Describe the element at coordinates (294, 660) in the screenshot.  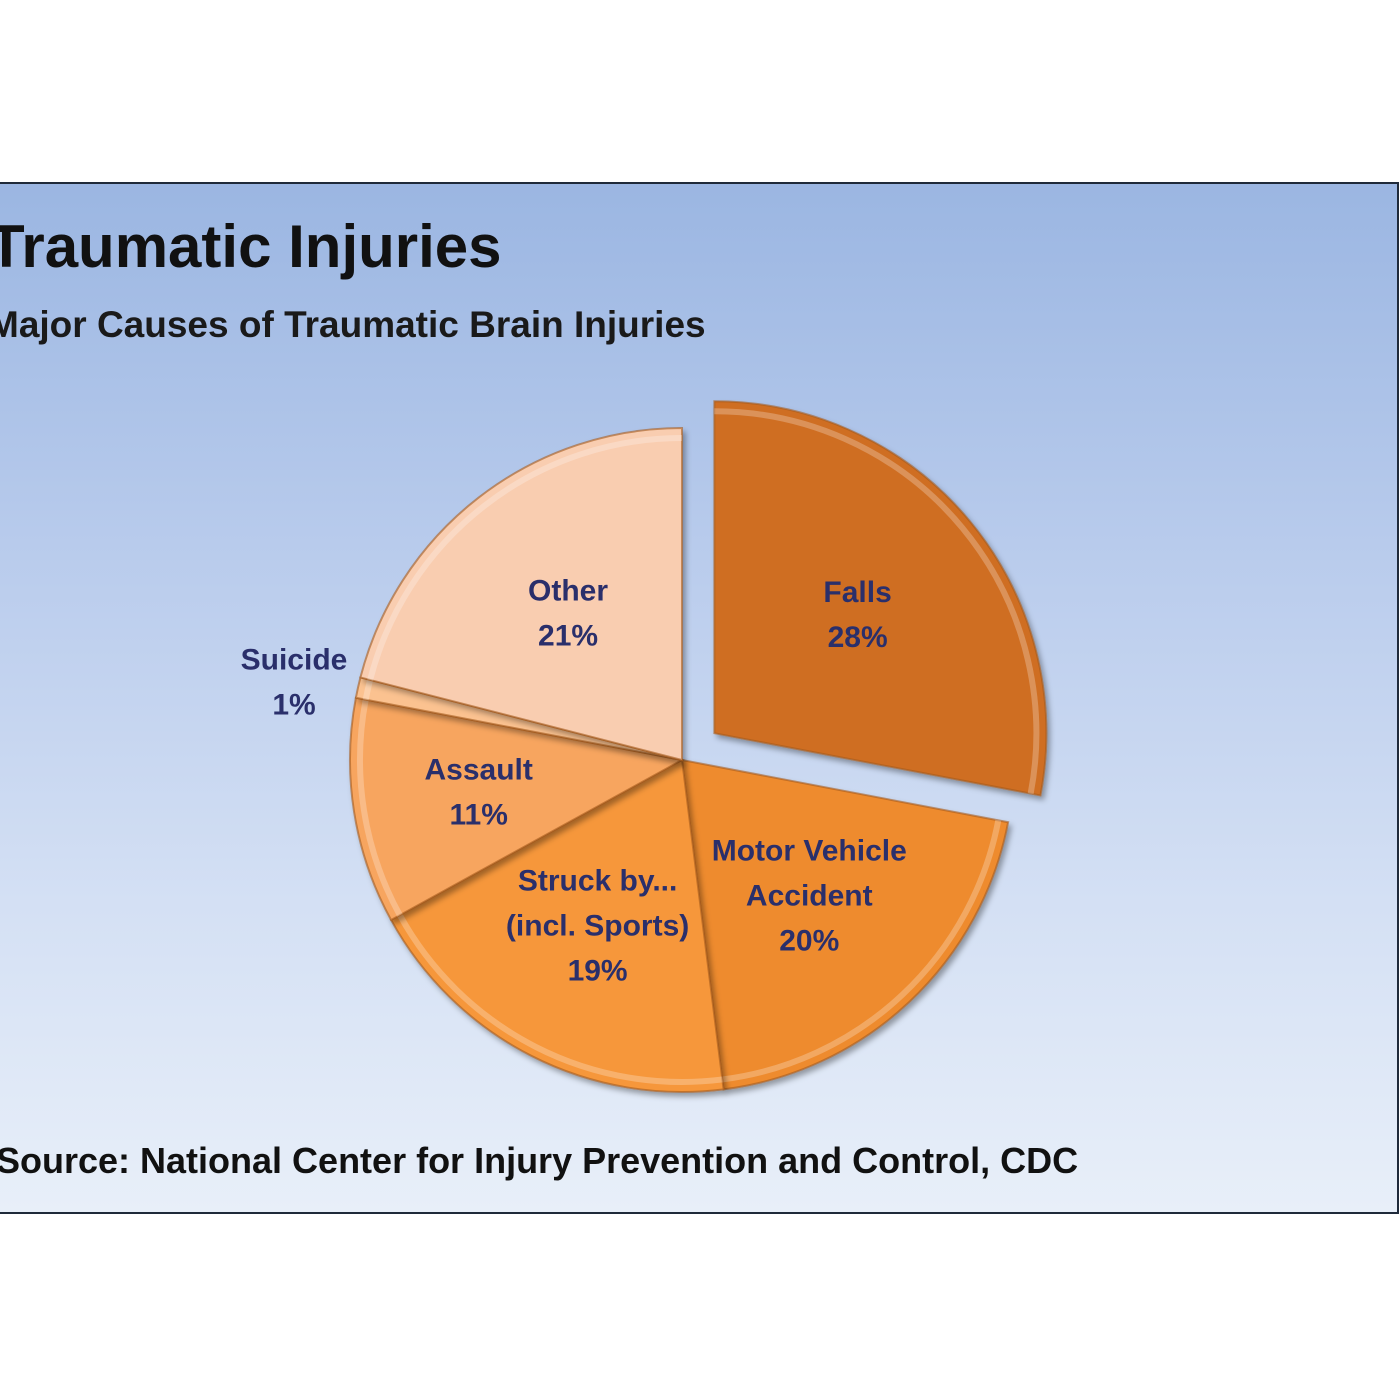
I see `slice-category-label: Suicide` at that location.